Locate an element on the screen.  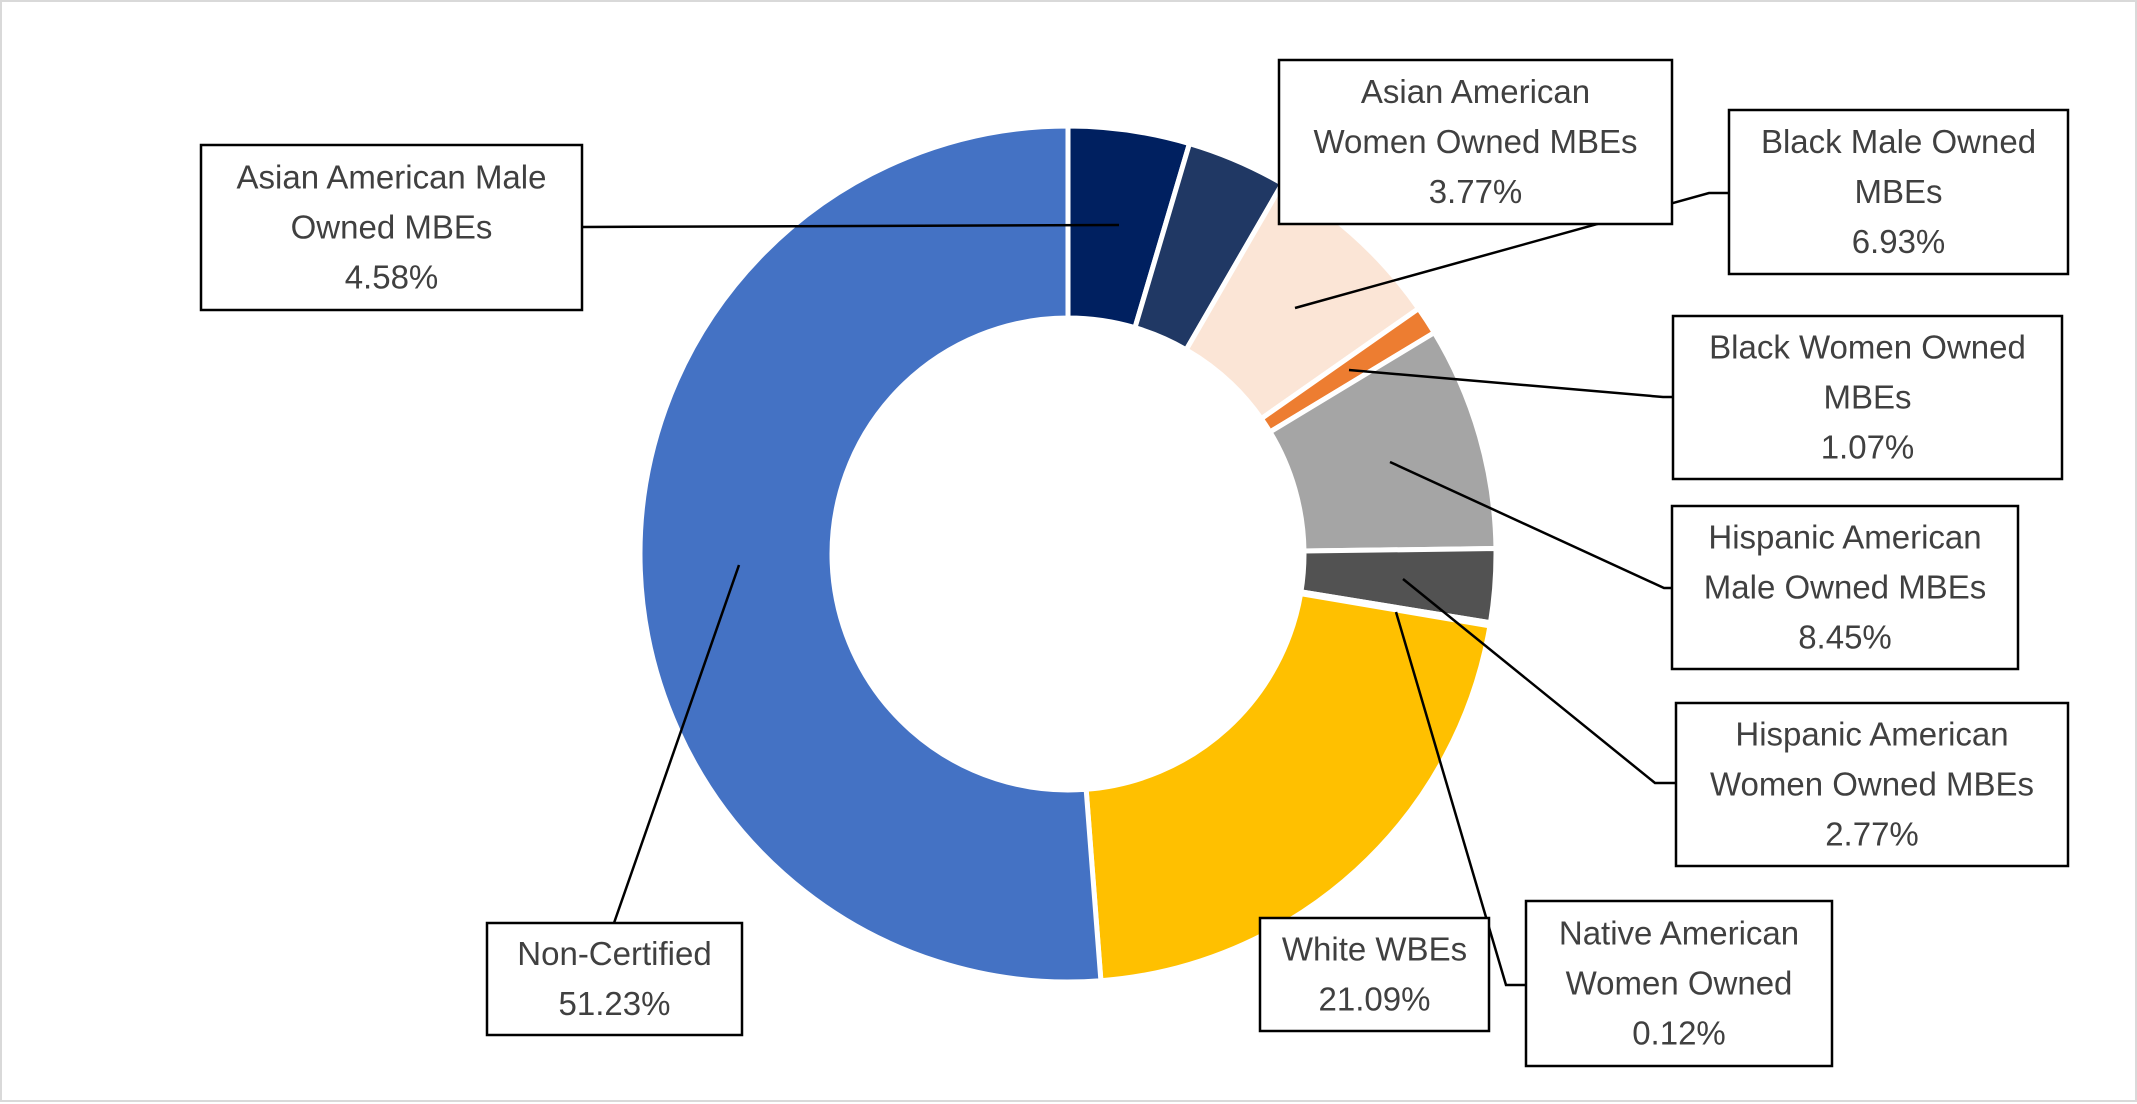
label-white-wbes: White WBEs 21.09% is located at coordinates (1374, 974).